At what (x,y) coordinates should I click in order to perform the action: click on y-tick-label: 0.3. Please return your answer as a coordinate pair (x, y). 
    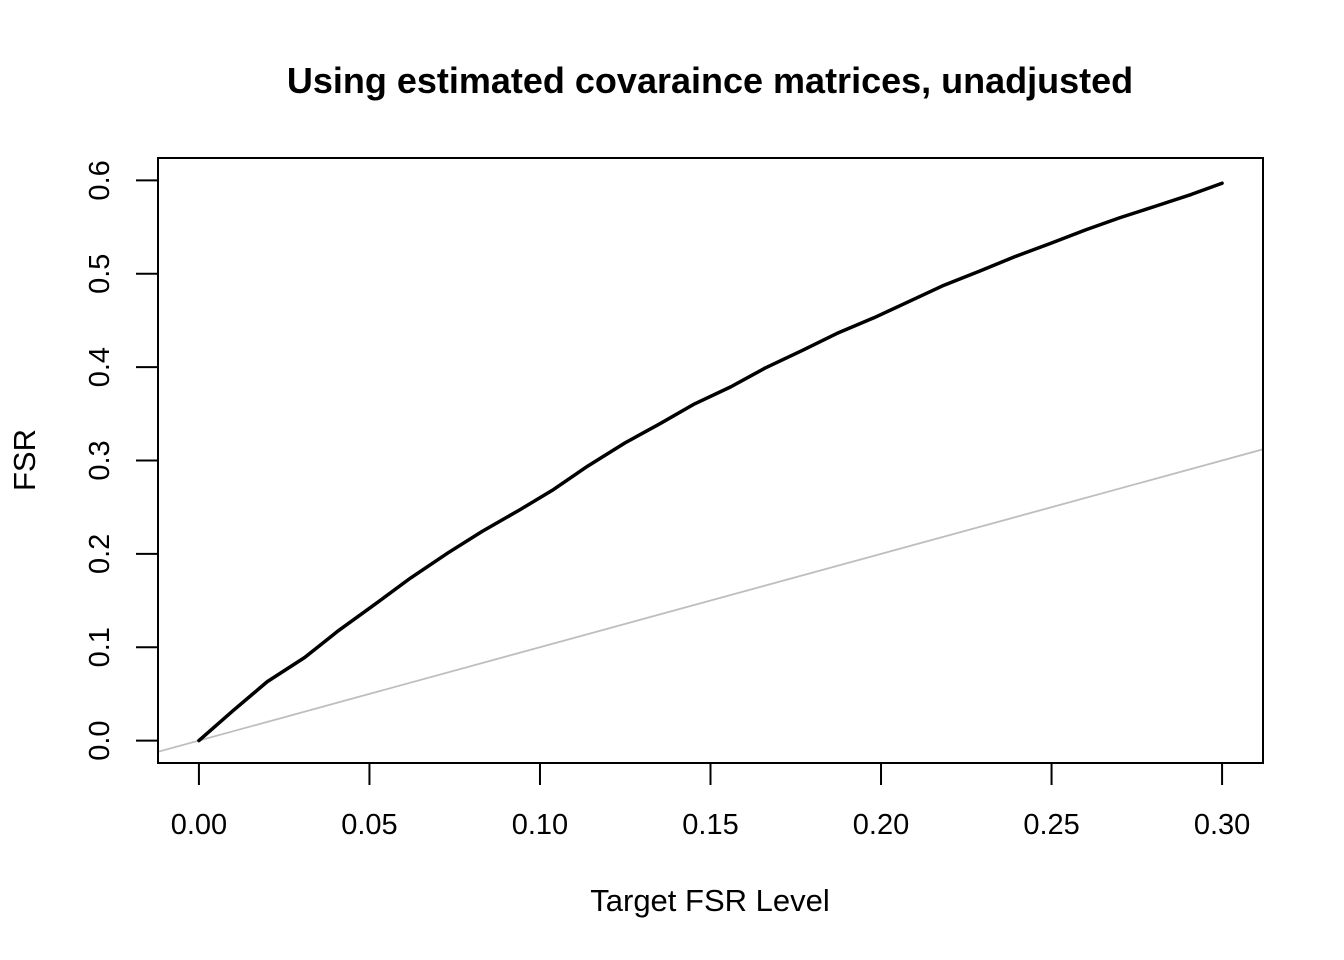
    Looking at the image, I should click on (100, 460).